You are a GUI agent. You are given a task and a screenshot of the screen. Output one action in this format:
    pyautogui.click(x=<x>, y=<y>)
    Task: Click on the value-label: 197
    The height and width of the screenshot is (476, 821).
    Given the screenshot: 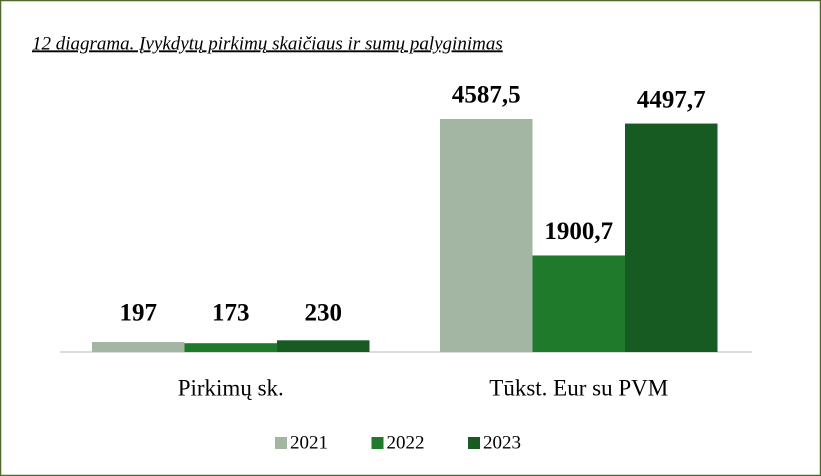 What is the action you would take?
    pyautogui.click(x=139, y=313)
    